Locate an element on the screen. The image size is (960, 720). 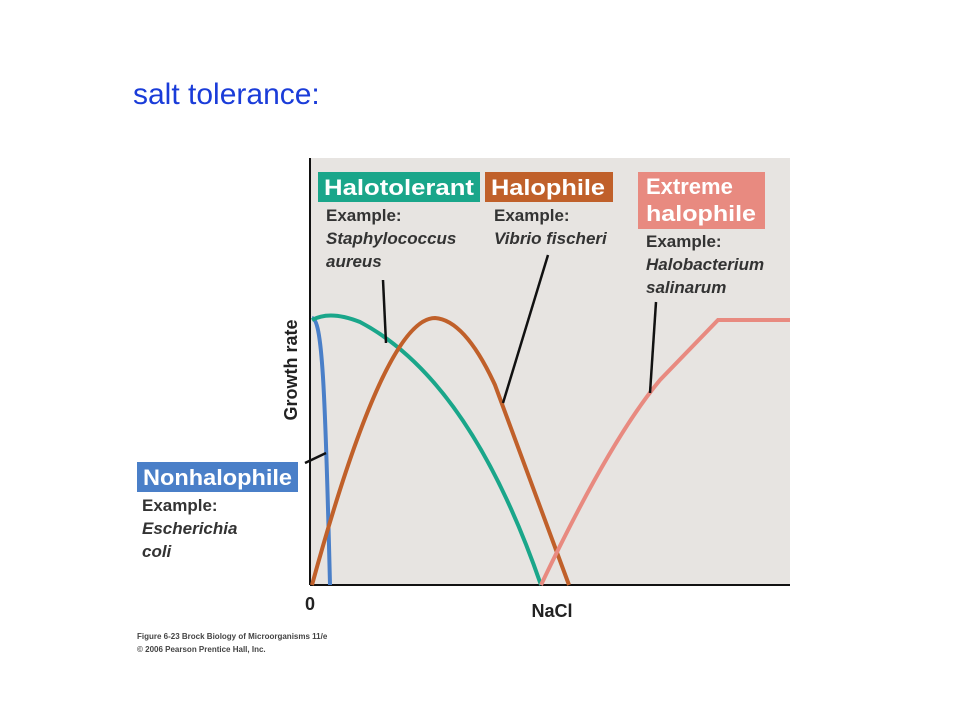
slide-title: salt tolerance: is located at coordinates (226, 94).